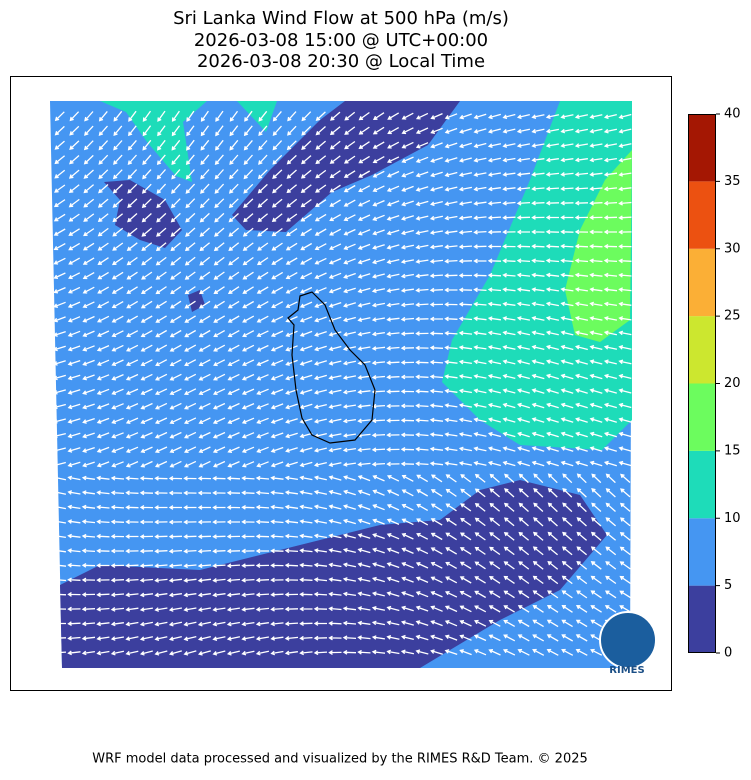 This screenshot has height=780, width=751. What do you see at coordinates (732, 248) in the screenshot?
I see `colorbar-tick-label: 30` at bounding box center [732, 248].